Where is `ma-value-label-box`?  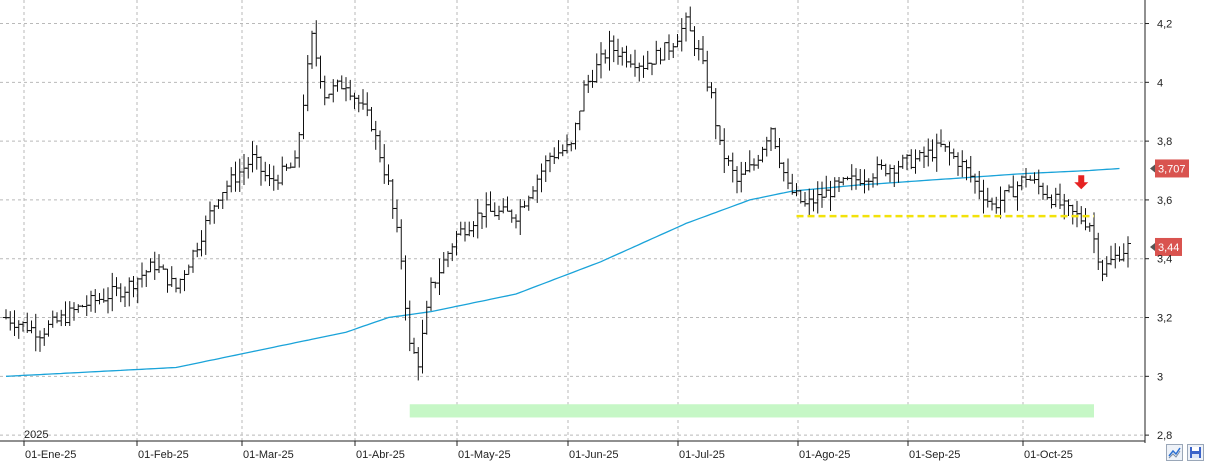
ma-value-label-box is located at coordinates (1172, 168).